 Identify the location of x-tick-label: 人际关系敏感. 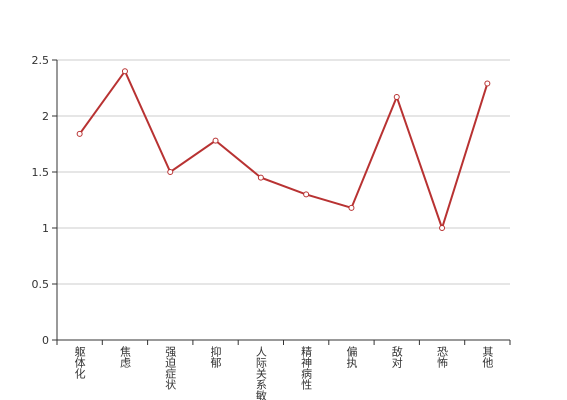
(260, 373).